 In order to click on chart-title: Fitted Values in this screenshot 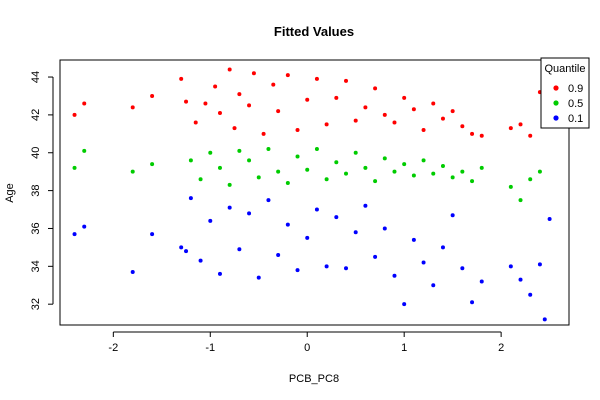, I will do `click(314, 31)`.